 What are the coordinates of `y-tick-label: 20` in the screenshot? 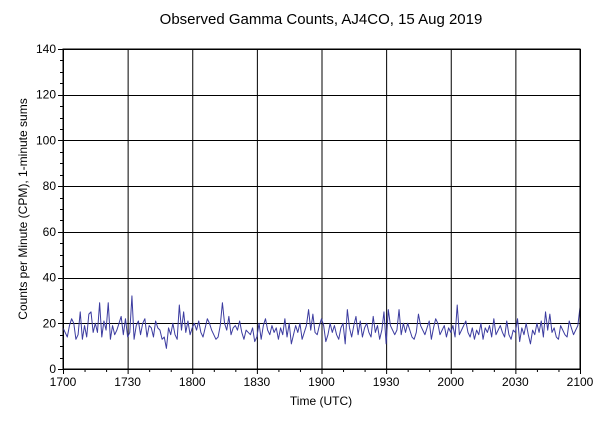 It's located at (50, 323).